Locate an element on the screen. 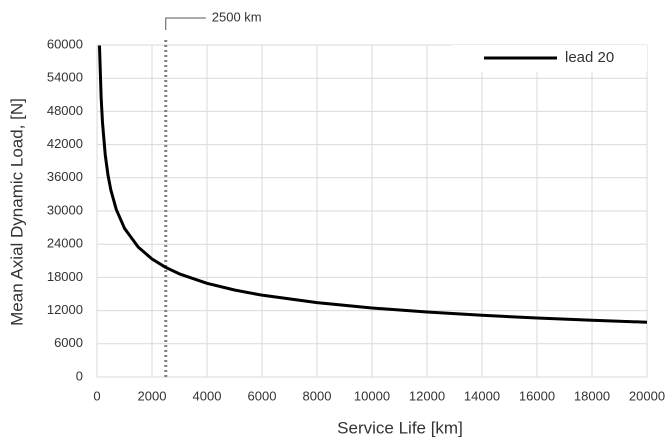 The image size is (670, 442). y-tick-label: 48000 is located at coordinates (65, 110).